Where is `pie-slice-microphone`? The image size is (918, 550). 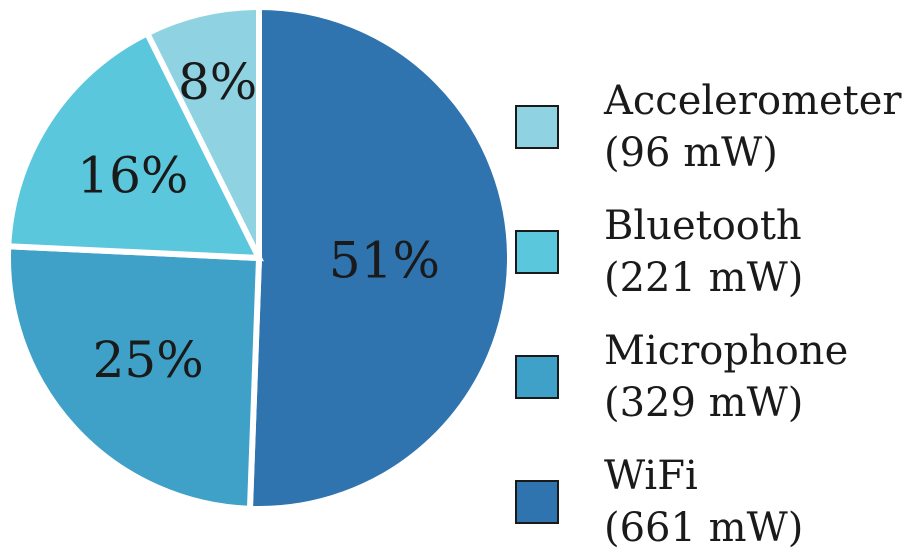 pie-slice-microphone is located at coordinates (134, 377).